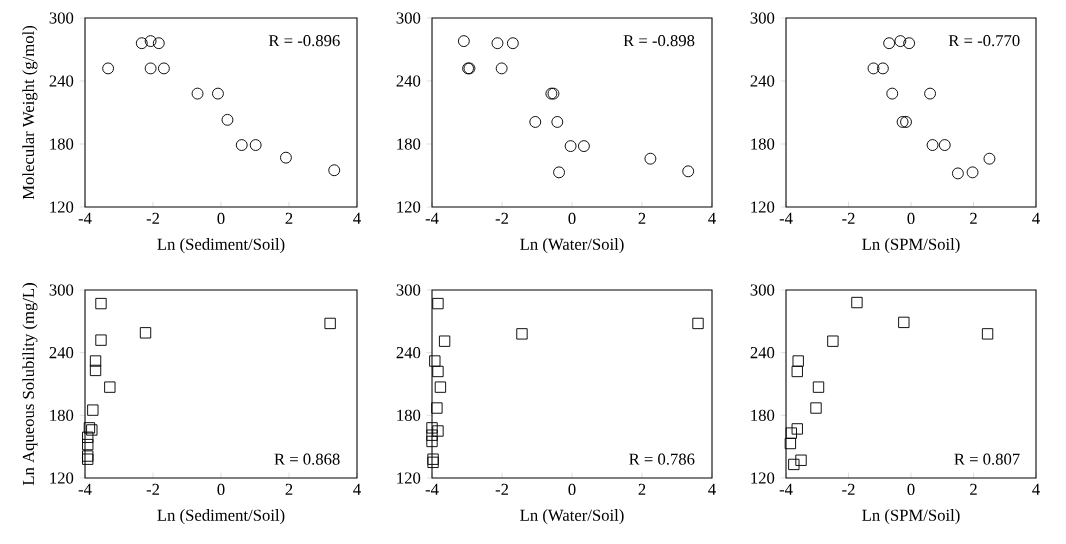  I want to click on annotation: R = -0.898, so click(659, 41).